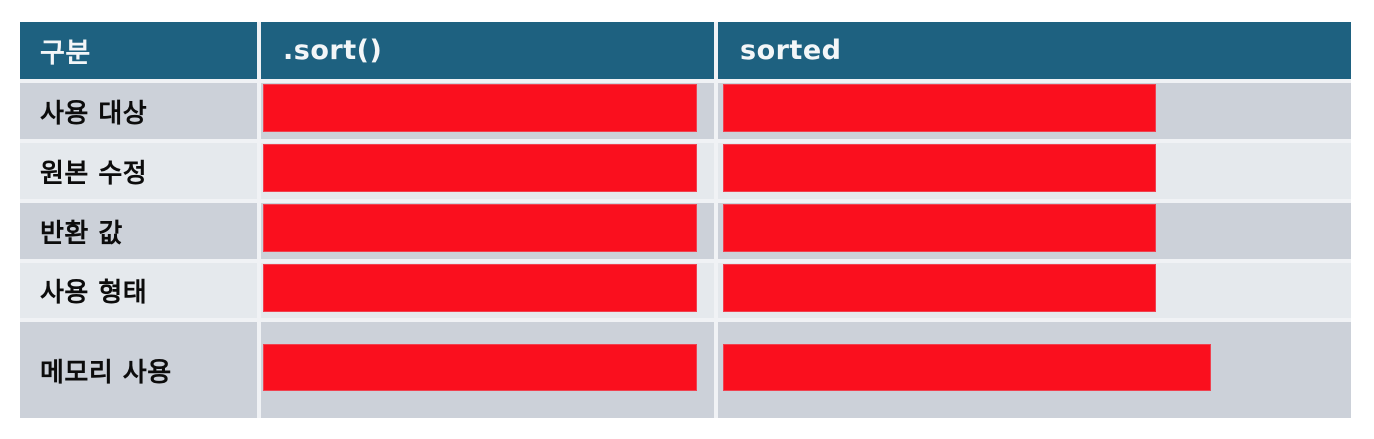 The height and width of the screenshot is (439, 1374). I want to click on cell-sorted-return-value, so click(1034, 231).